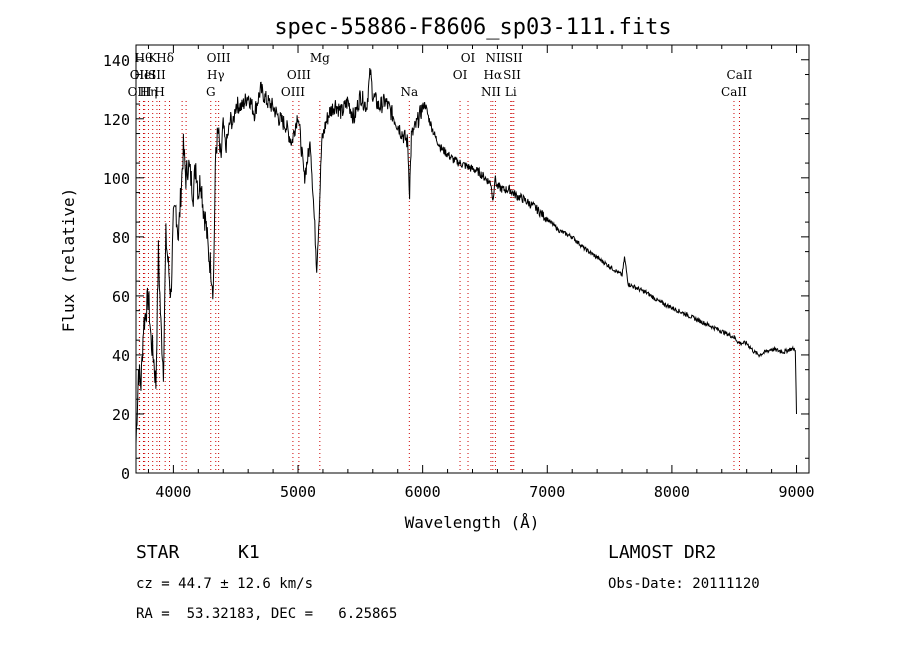 The image size is (900, 650). Describe the element at coordinates (298, 492) in the screenshot. I see `x-tick-label: 5000` at that location.